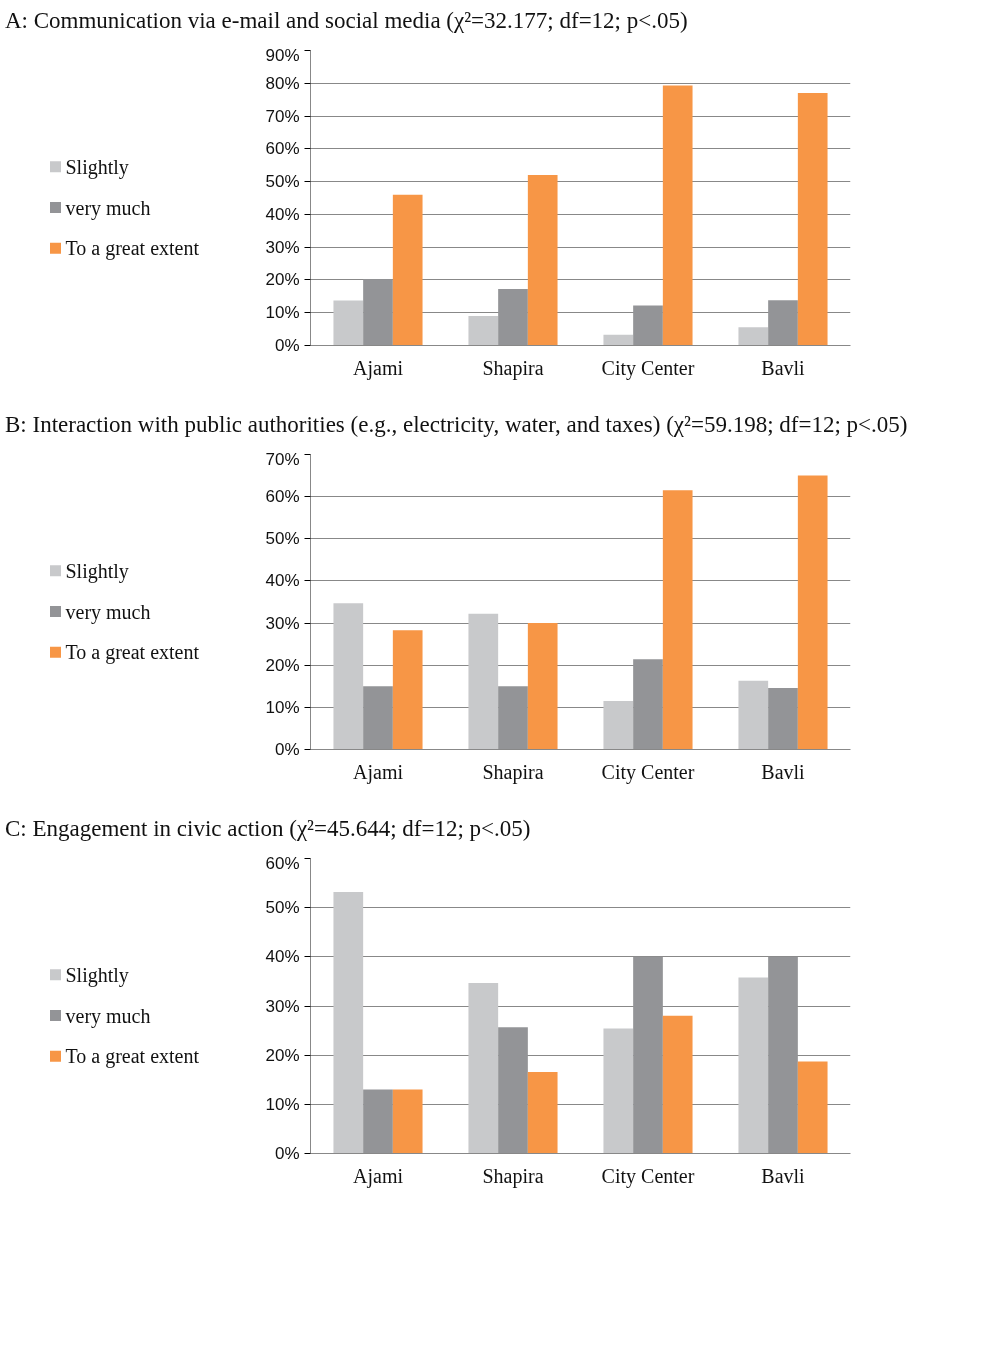 The width and height of the screenshot is (982, 1357). I want to click on chart-title: B: Interaction with public authorities (e.g., electricity, water, and taxes) (χ²=59.198; df=12; p<.05), so click(456, 425).